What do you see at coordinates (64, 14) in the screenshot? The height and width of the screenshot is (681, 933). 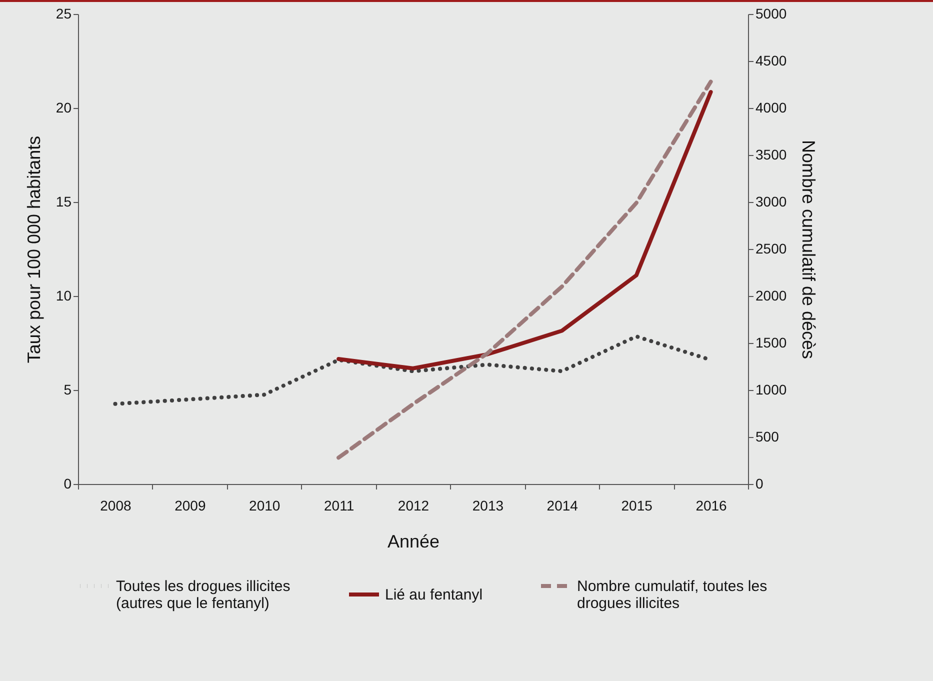 I see `y-tick-label: 25` at bounding box center [64, 14].